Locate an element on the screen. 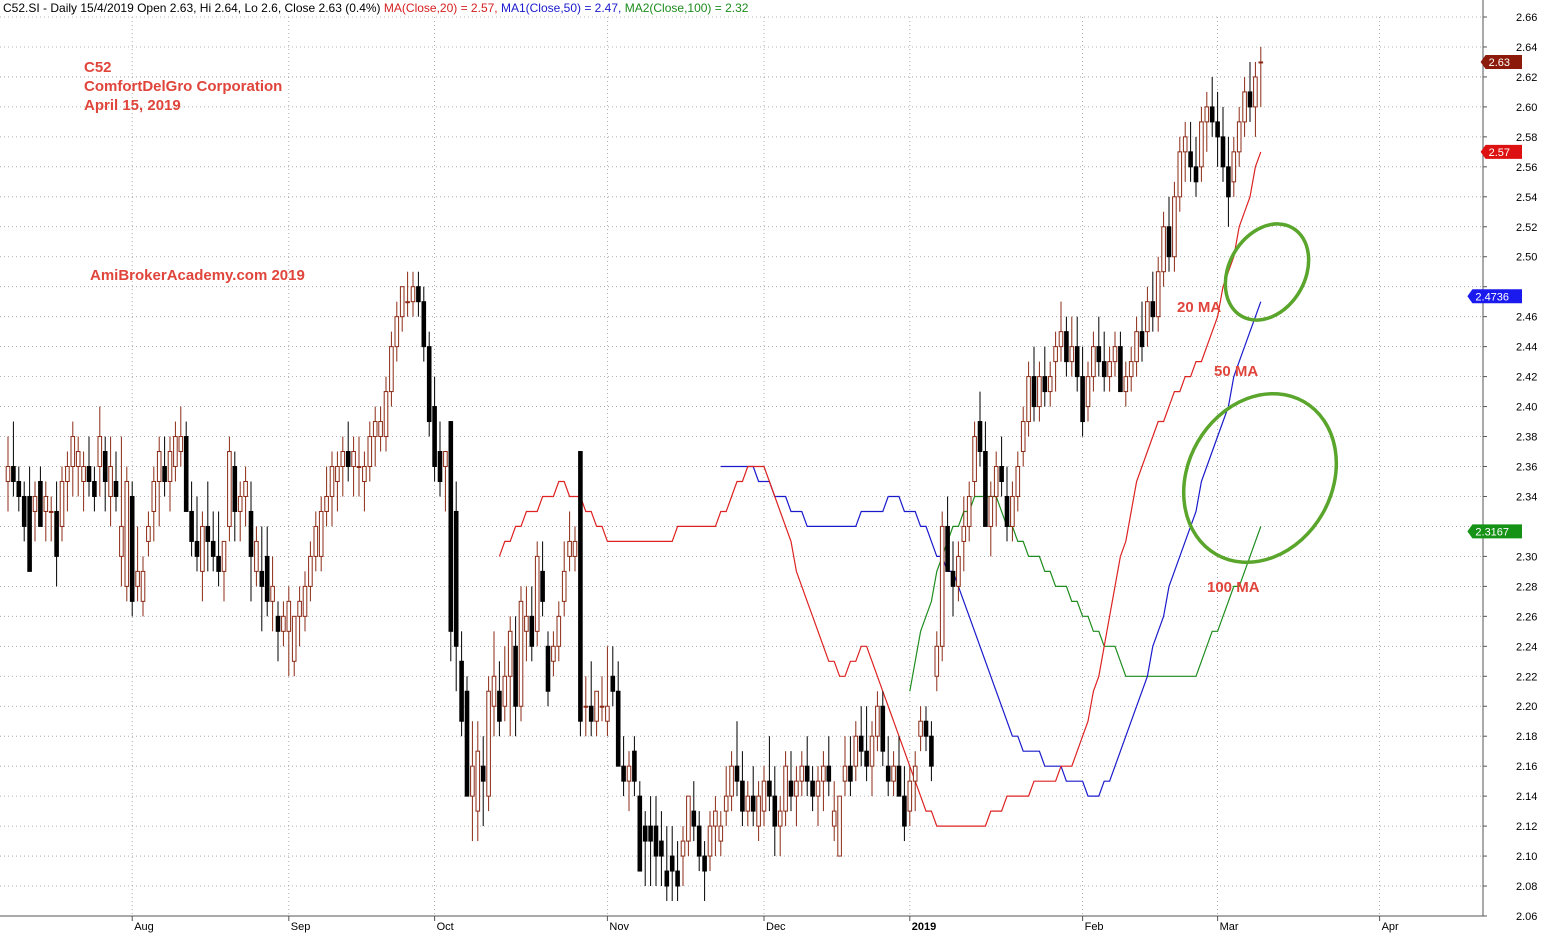  price-tick-label: 2.44 is located at coordinates (1526, 348).